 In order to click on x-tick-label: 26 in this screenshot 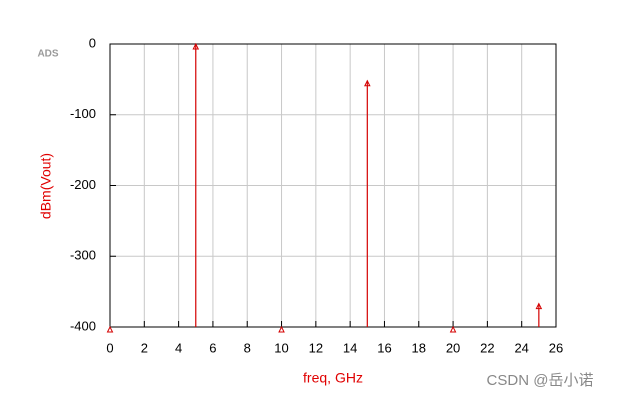, I will do `click(556, 347)`.